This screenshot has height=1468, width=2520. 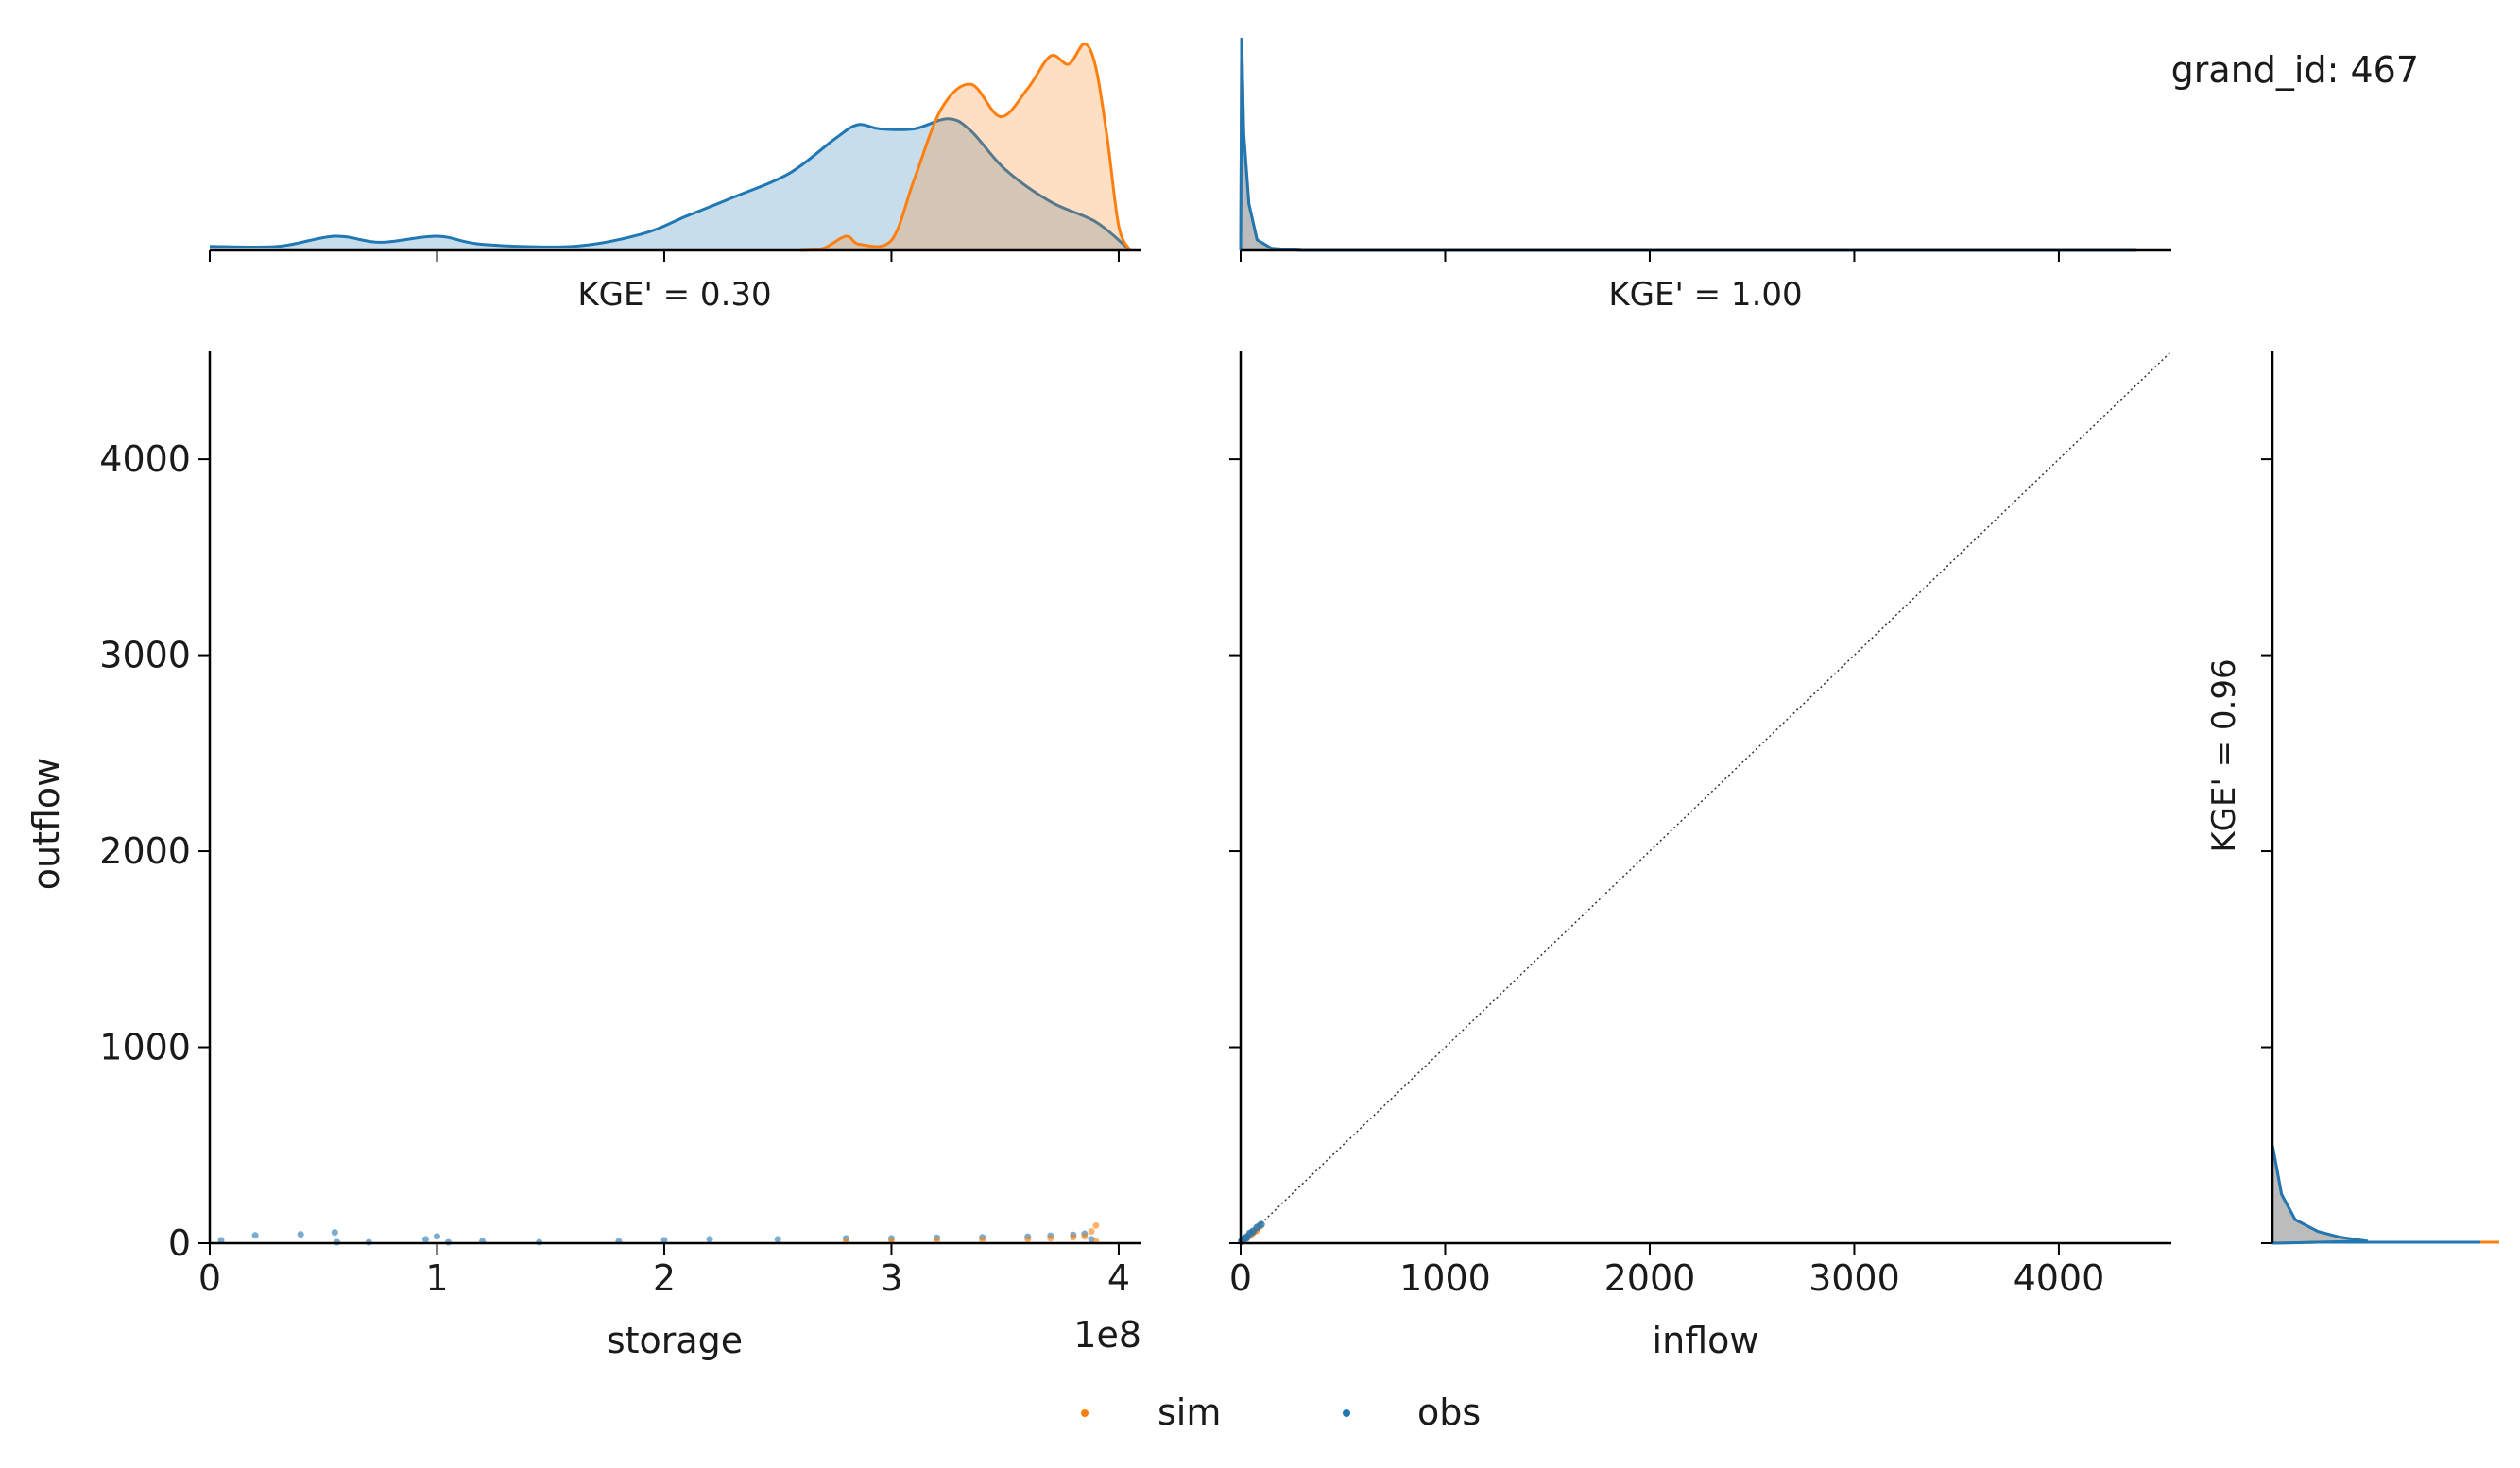 I want to click on legend-marker-sim, so click(x=1085, y=1413).